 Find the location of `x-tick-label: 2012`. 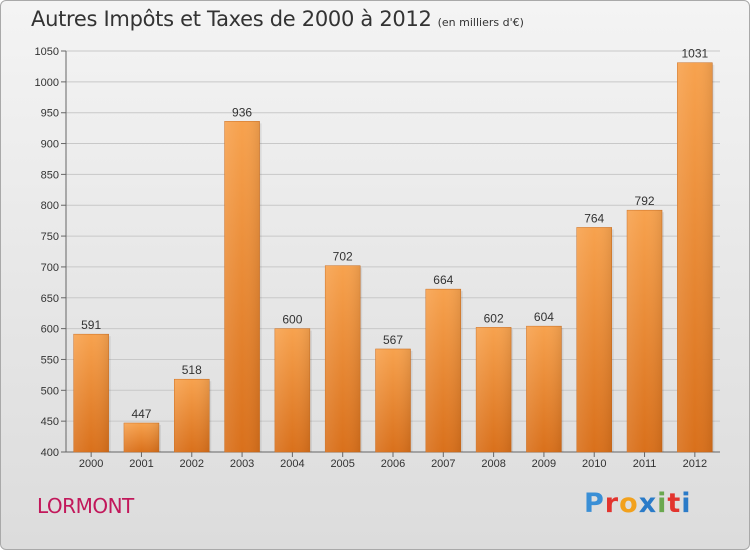

x-tick-label: 2012 is located at coordinates (695, 464).